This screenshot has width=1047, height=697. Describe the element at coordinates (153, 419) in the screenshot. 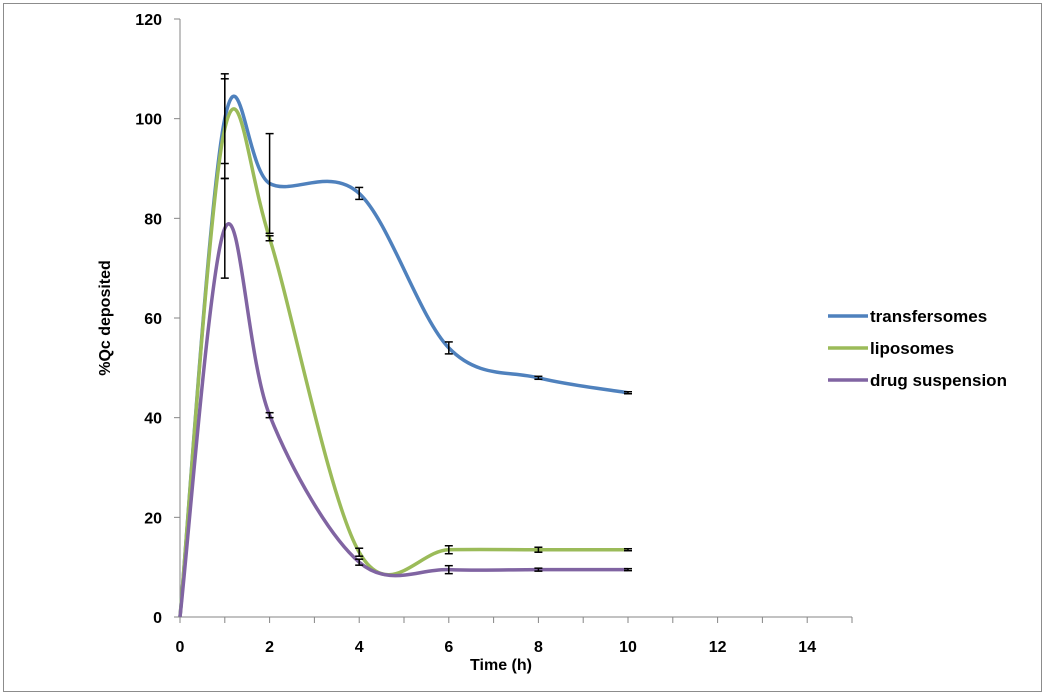

I see `y-tick-label: 40` at that location.